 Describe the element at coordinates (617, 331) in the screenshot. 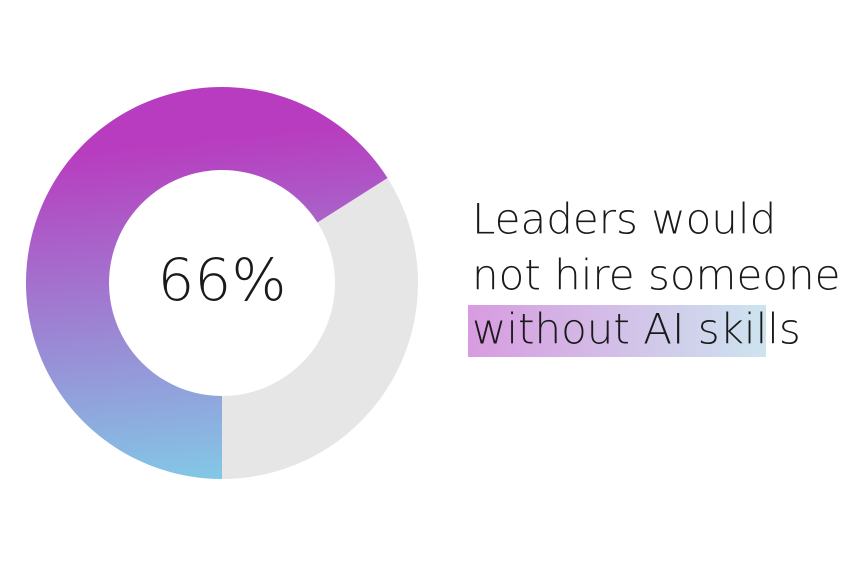

I see `caption-highlight` at that location.